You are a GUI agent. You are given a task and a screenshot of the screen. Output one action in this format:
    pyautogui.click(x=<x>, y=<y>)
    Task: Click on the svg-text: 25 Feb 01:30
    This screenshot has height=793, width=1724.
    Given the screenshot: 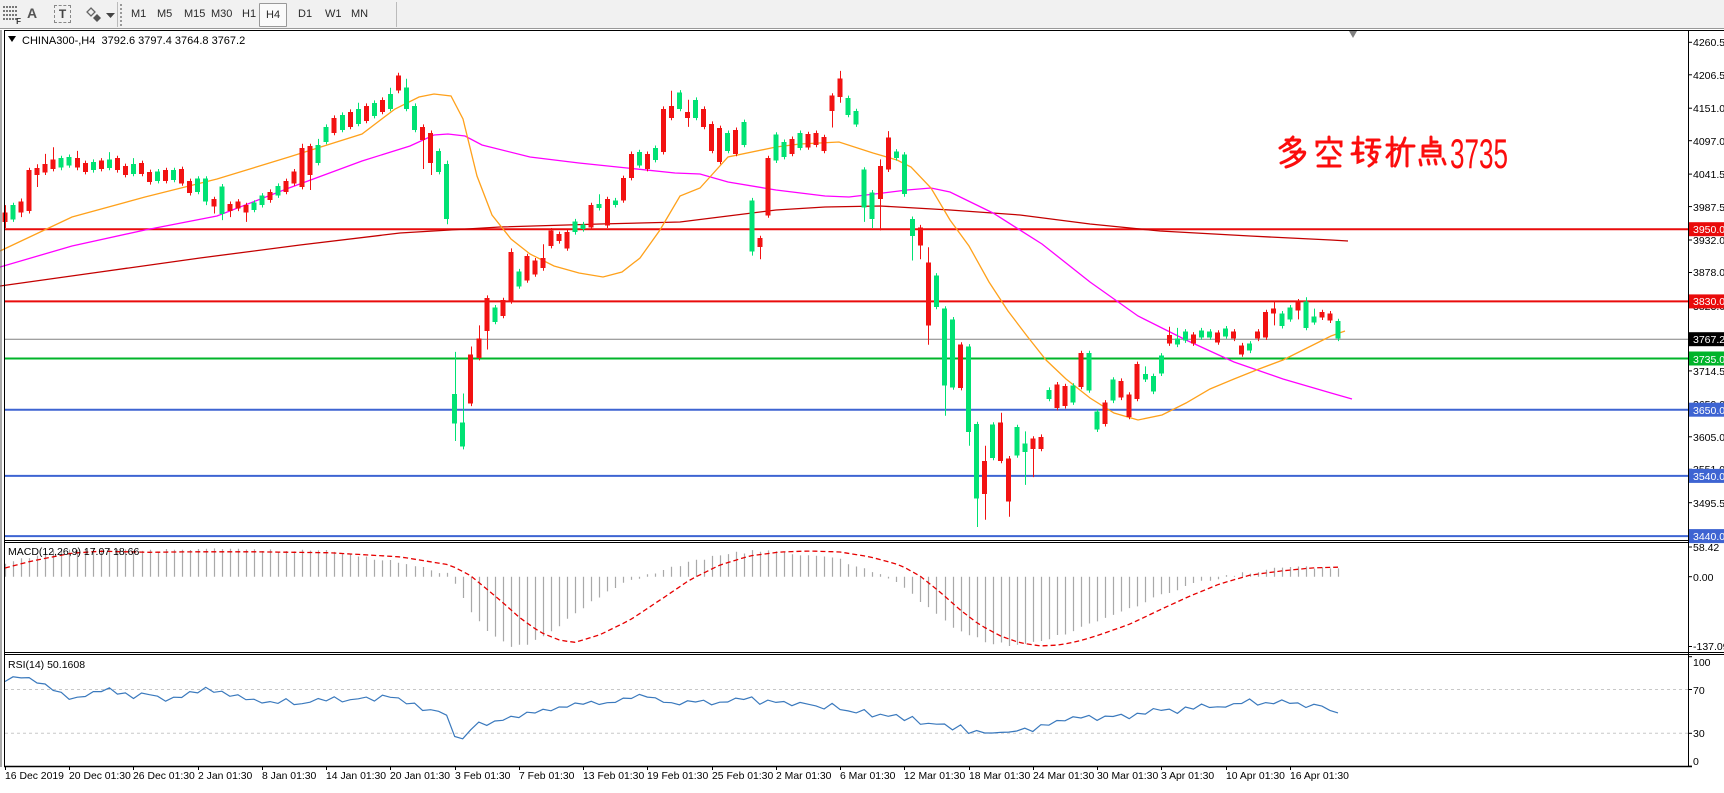 What is the action you would take?
    pyautogui.click(x=742, y=776)
    